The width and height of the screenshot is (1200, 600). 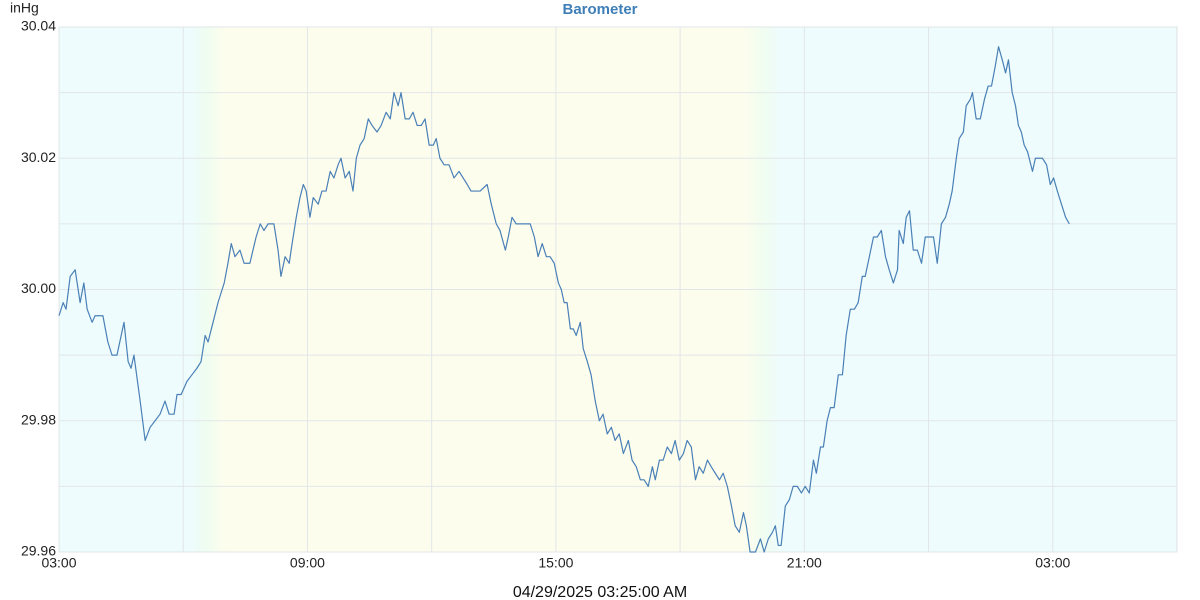 I want to click on timestamp: 04/29/2025 03:25:00 AM, so click(x=600, y=592).